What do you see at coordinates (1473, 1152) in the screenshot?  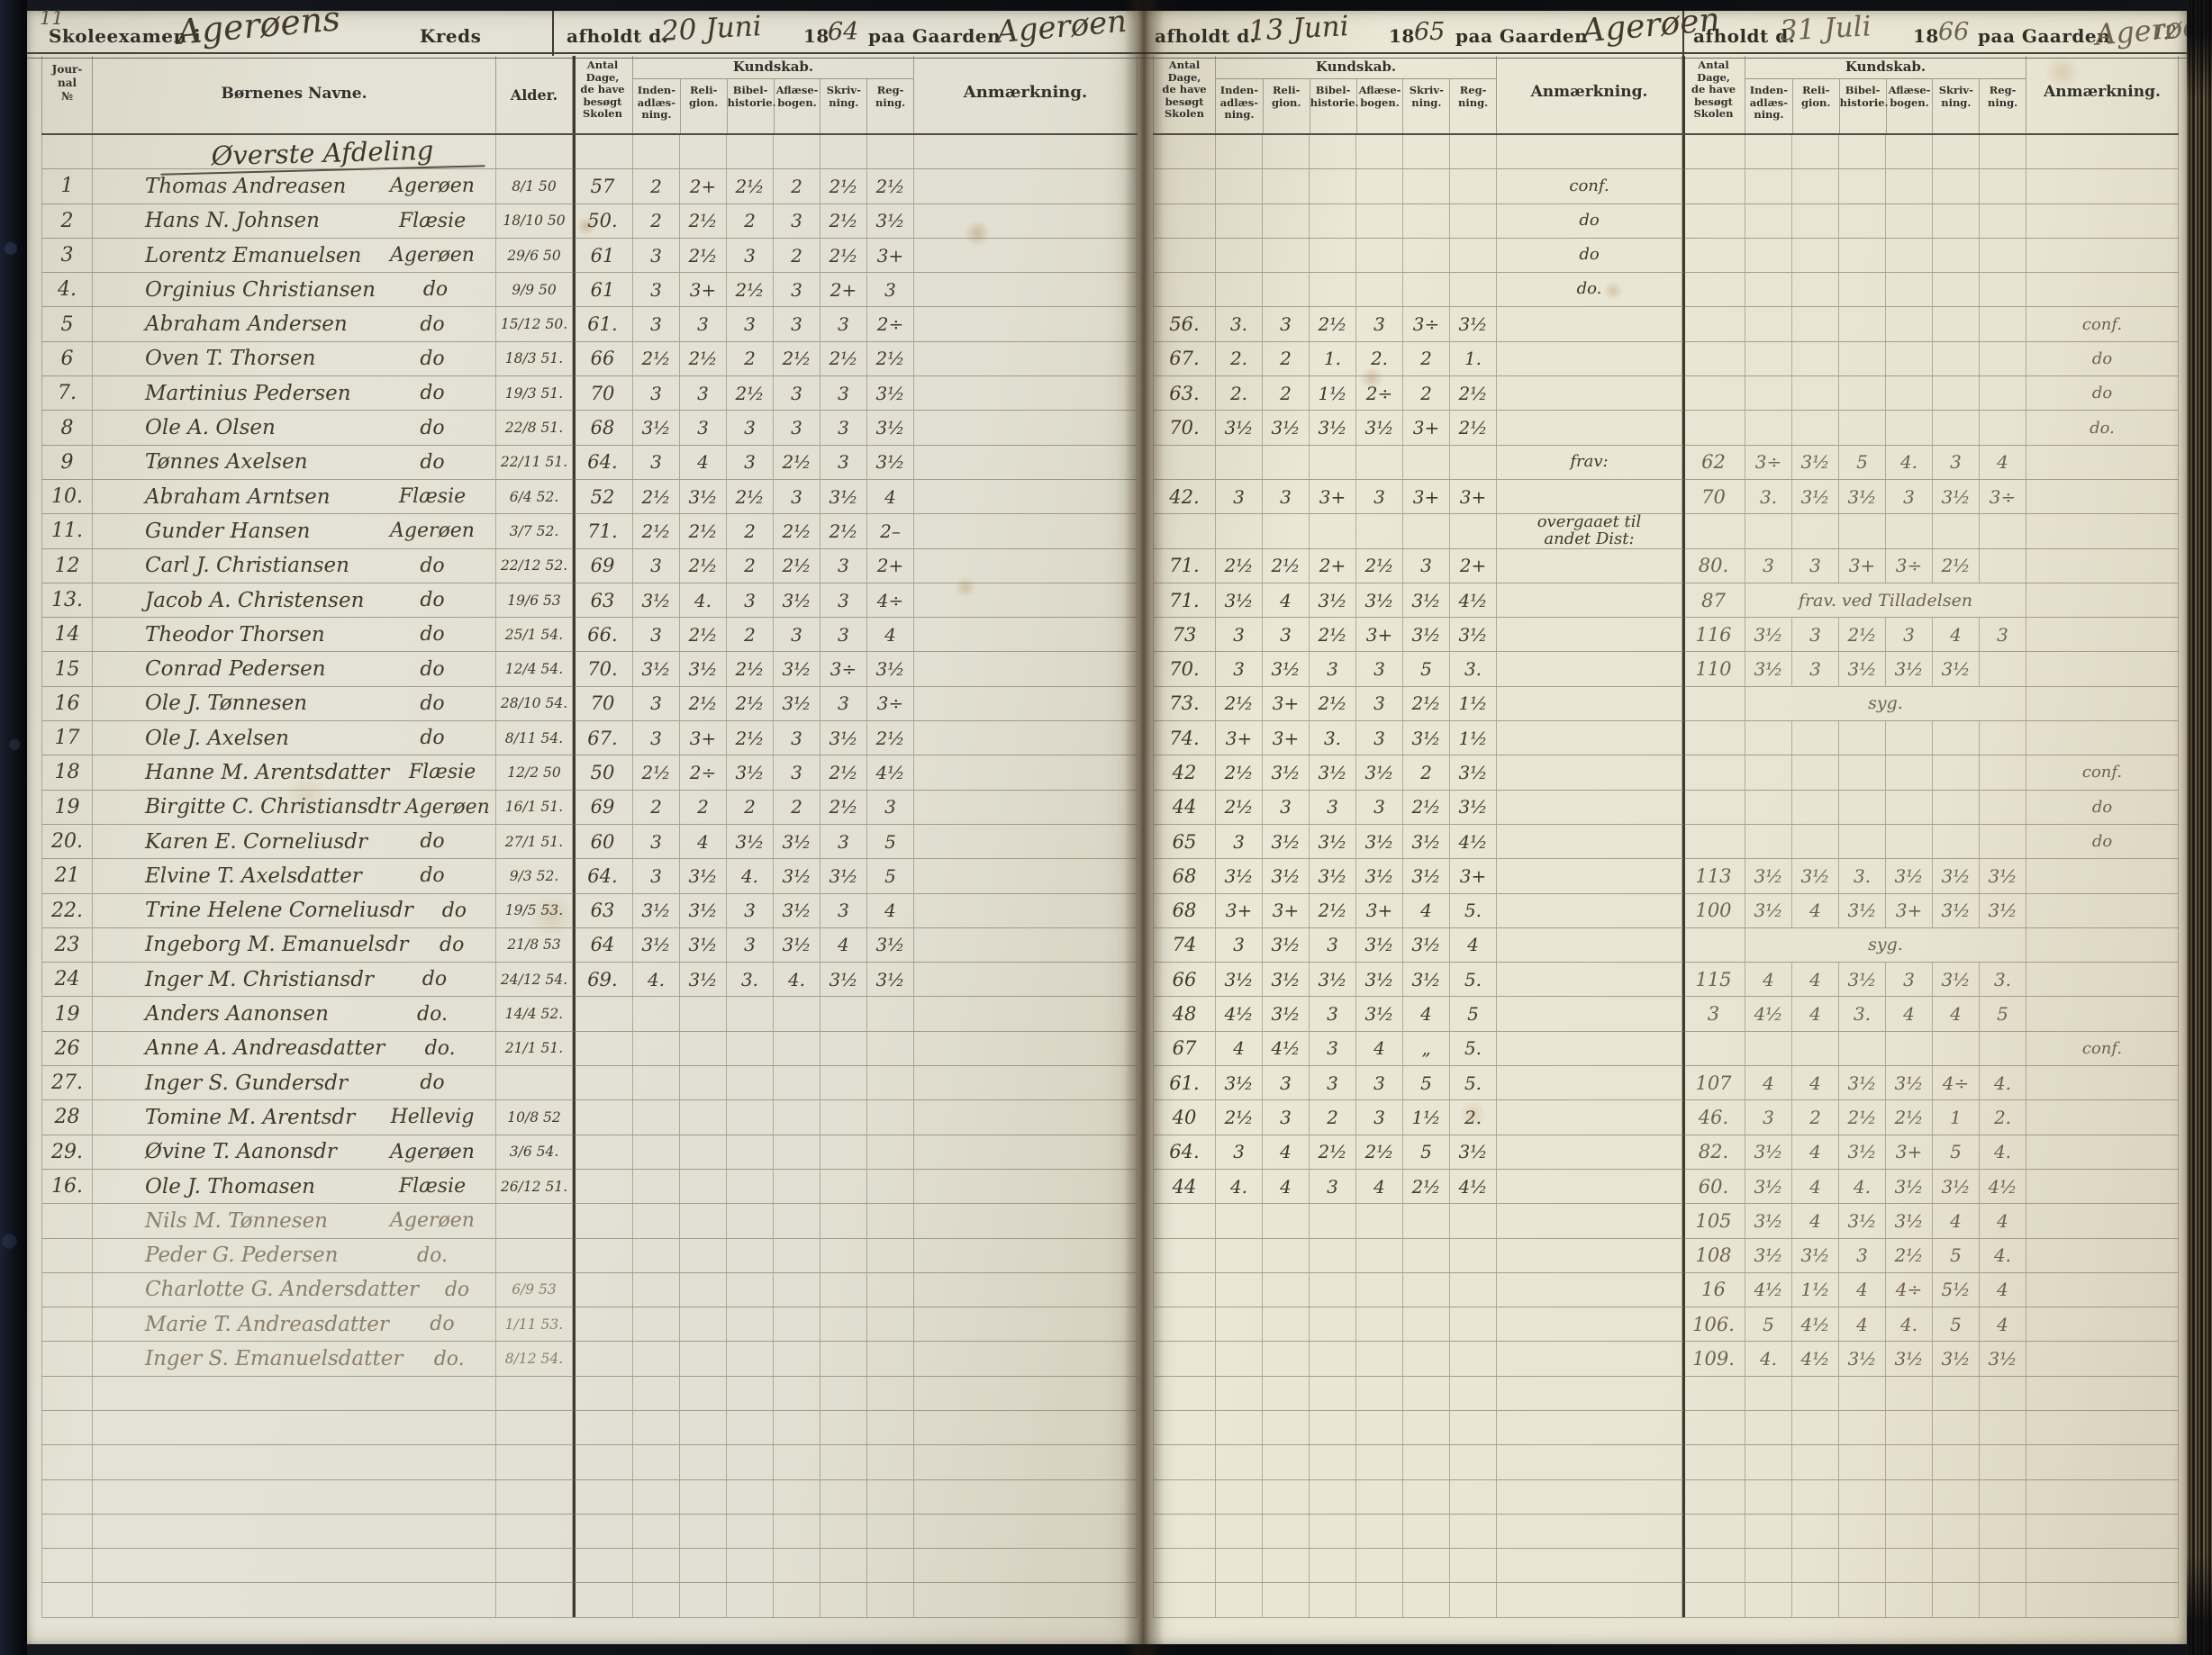 I see `grade-1865-regning: 3½` at bounding box center [1473, 1152].